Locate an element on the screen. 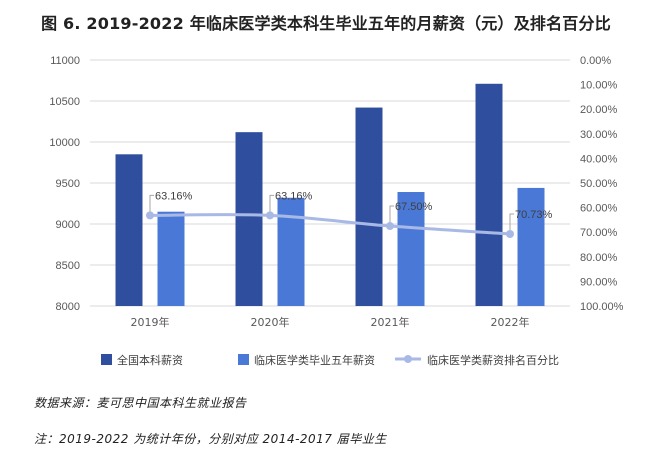 The image size is (652, 457). y-right-tick-label: 60.00% is located at coordinates (599, 209).